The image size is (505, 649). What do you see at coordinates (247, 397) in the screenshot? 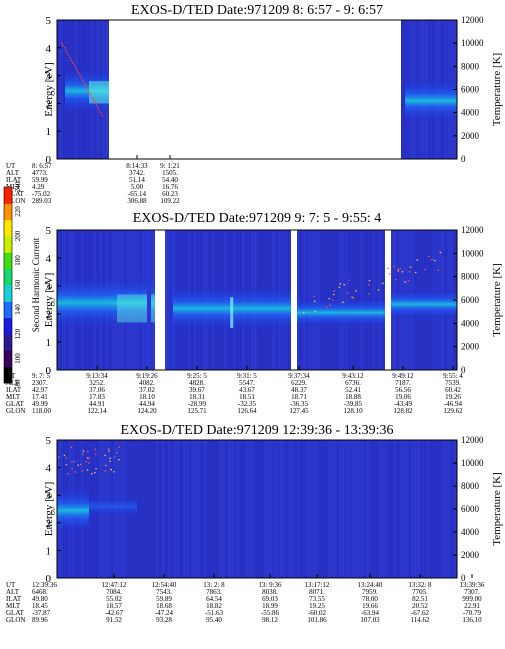
I see `ephemeris-value: 18.51` at bounding box center [247, 397].